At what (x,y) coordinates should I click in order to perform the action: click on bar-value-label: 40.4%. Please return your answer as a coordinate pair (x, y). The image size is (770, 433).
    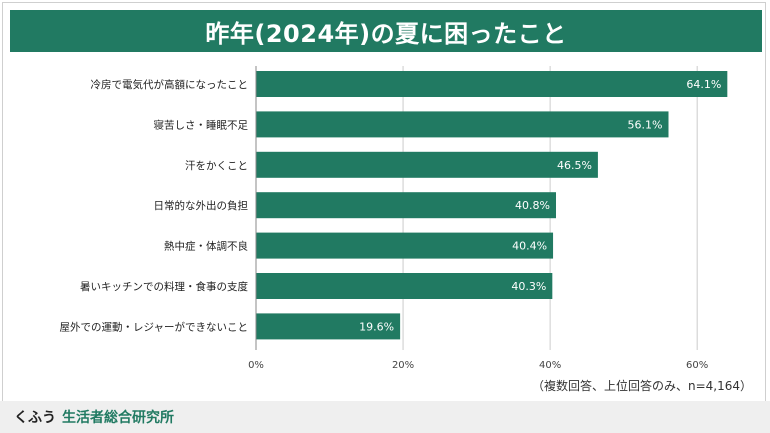
    Looking at the image, I should click on (529, 246).